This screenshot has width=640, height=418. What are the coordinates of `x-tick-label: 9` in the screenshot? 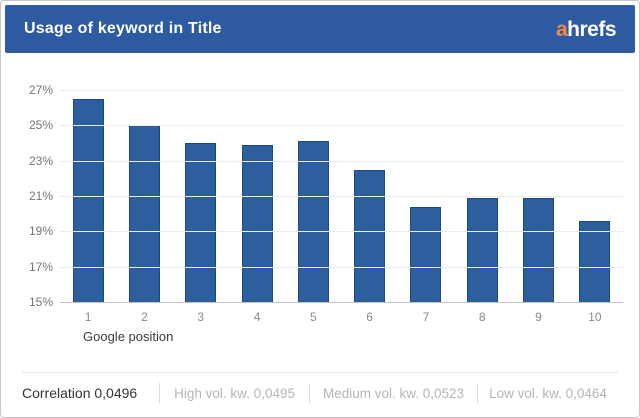 It's located at (538, 317).